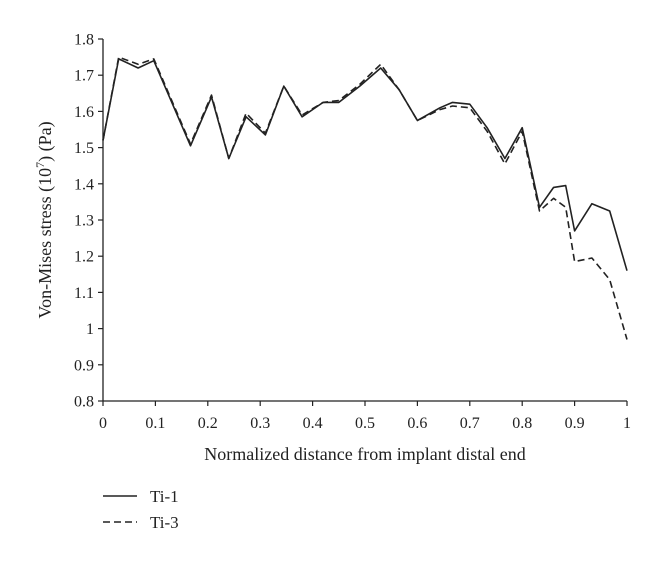  Describe the element at coordinates (84, 257) in the screenshot. I see `y-tick-label: 1.2` at that location.